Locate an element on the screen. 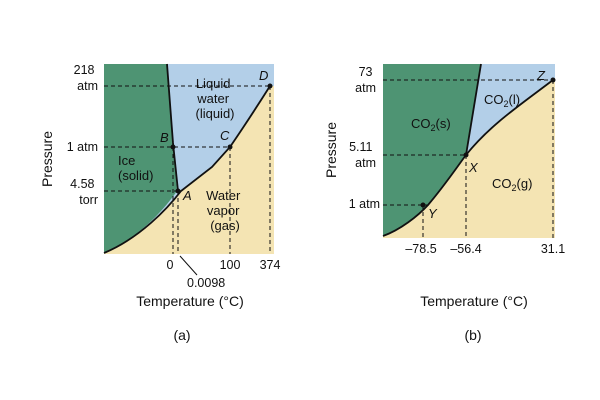 This screenshot has height=400, width=600. region-liquid-label-a: Liquid water (liquid) is located at coordinates (214, 98).